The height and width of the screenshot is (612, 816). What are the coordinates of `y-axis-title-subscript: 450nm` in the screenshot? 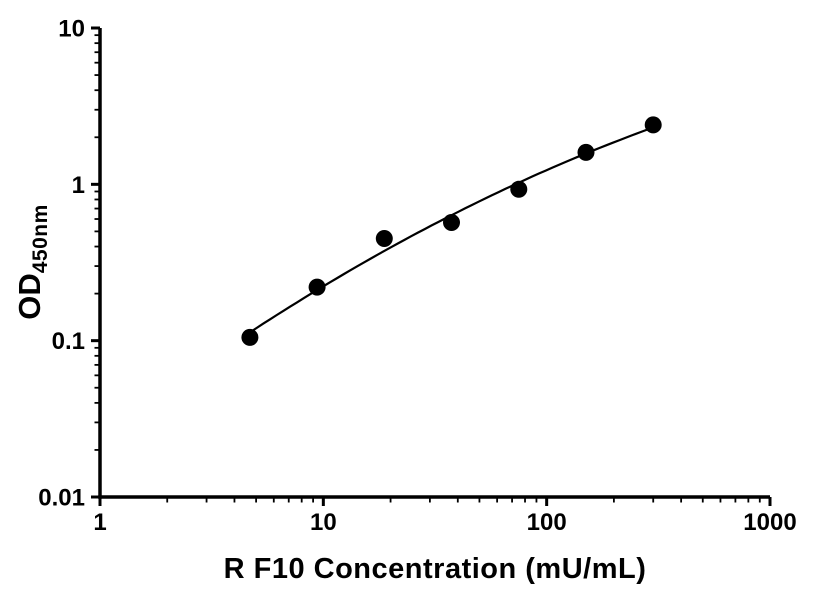 It's located at (40, 239).